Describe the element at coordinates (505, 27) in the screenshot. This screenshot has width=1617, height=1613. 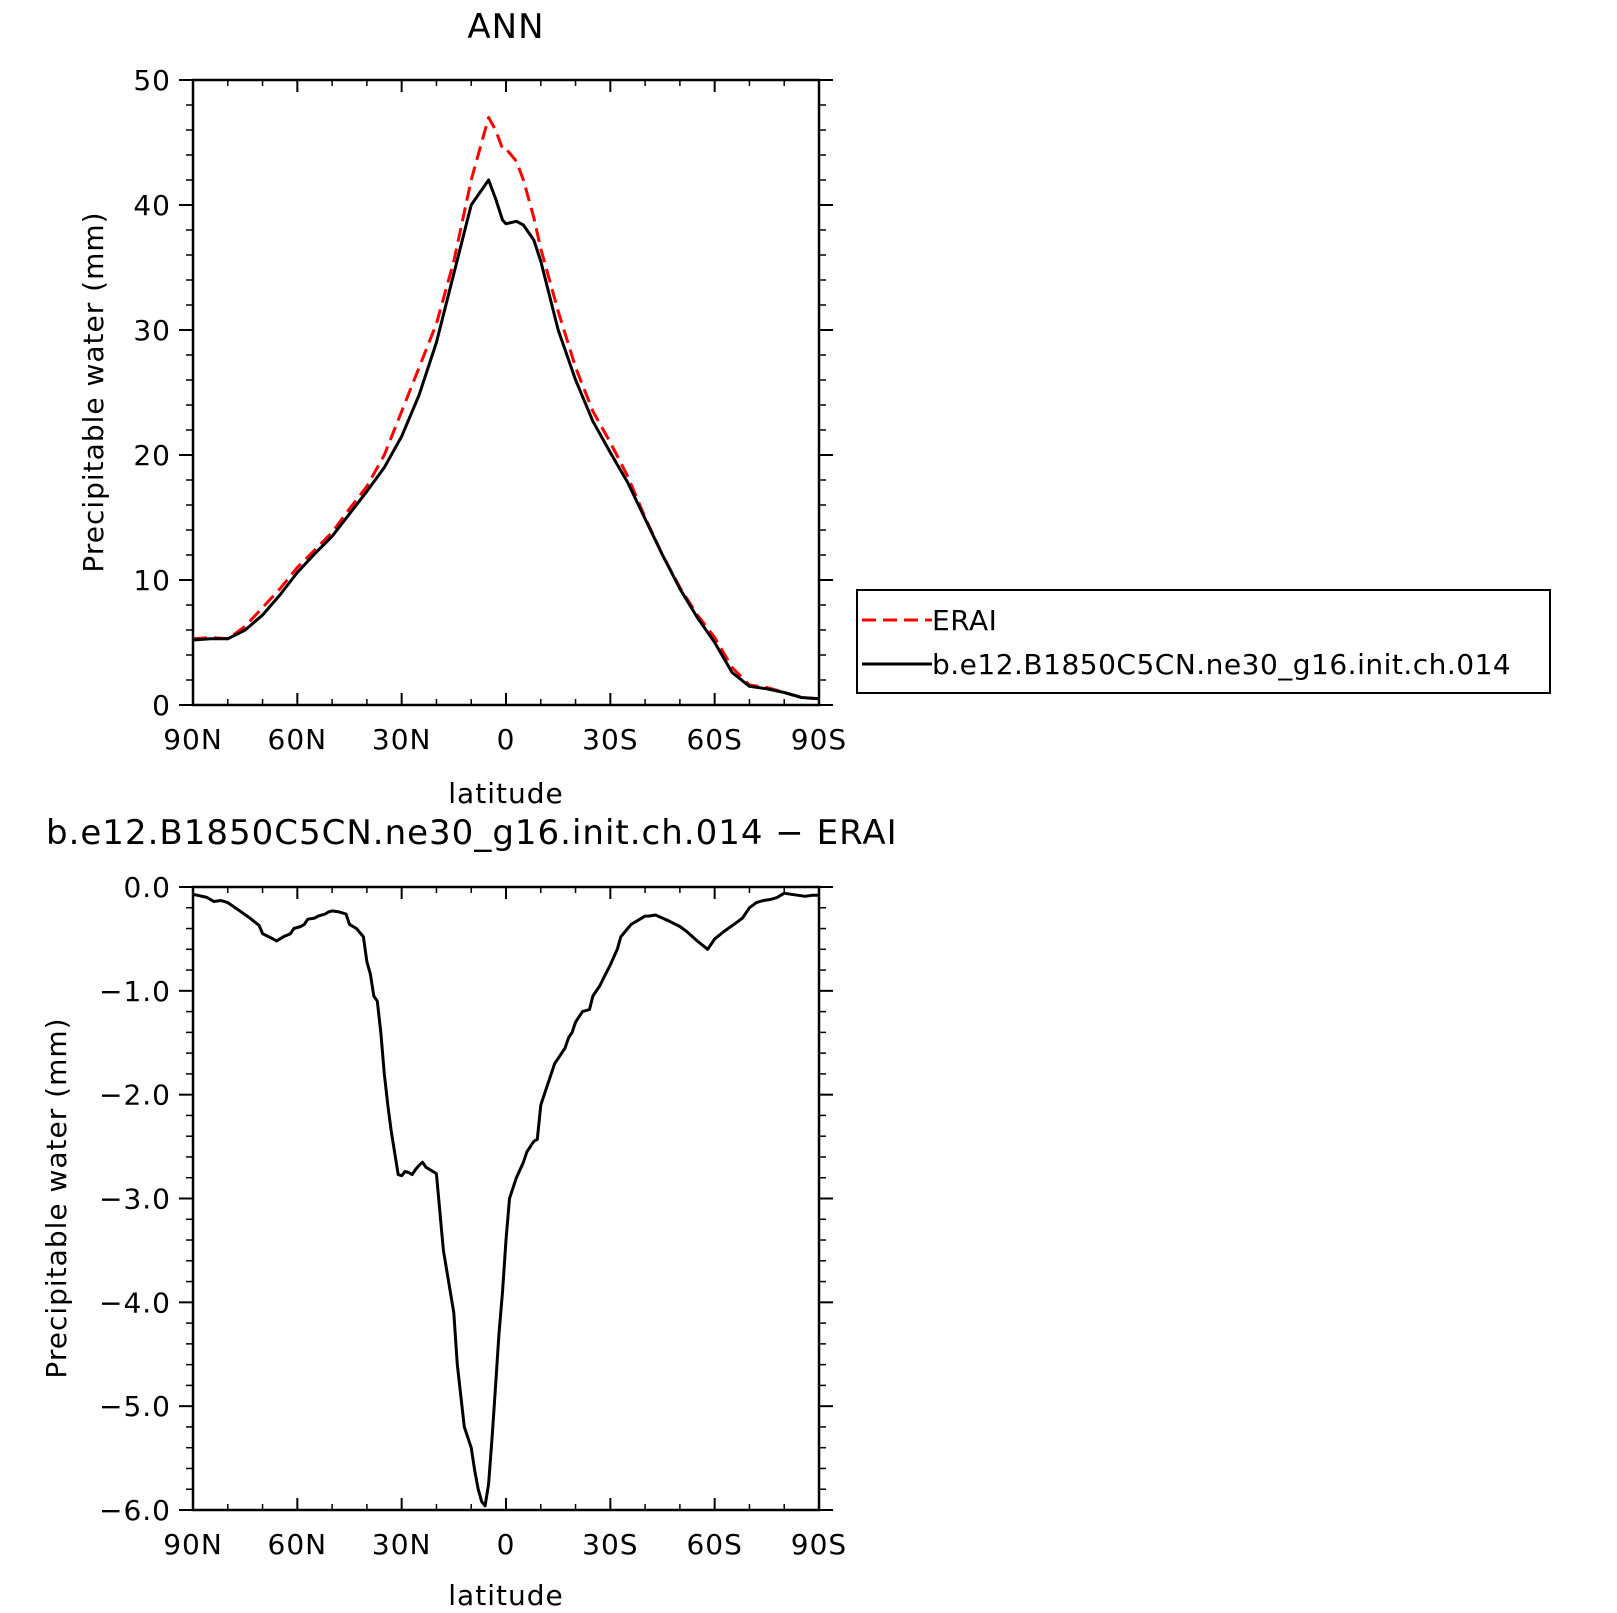
I see `top-chart-title: ANN` at that location.